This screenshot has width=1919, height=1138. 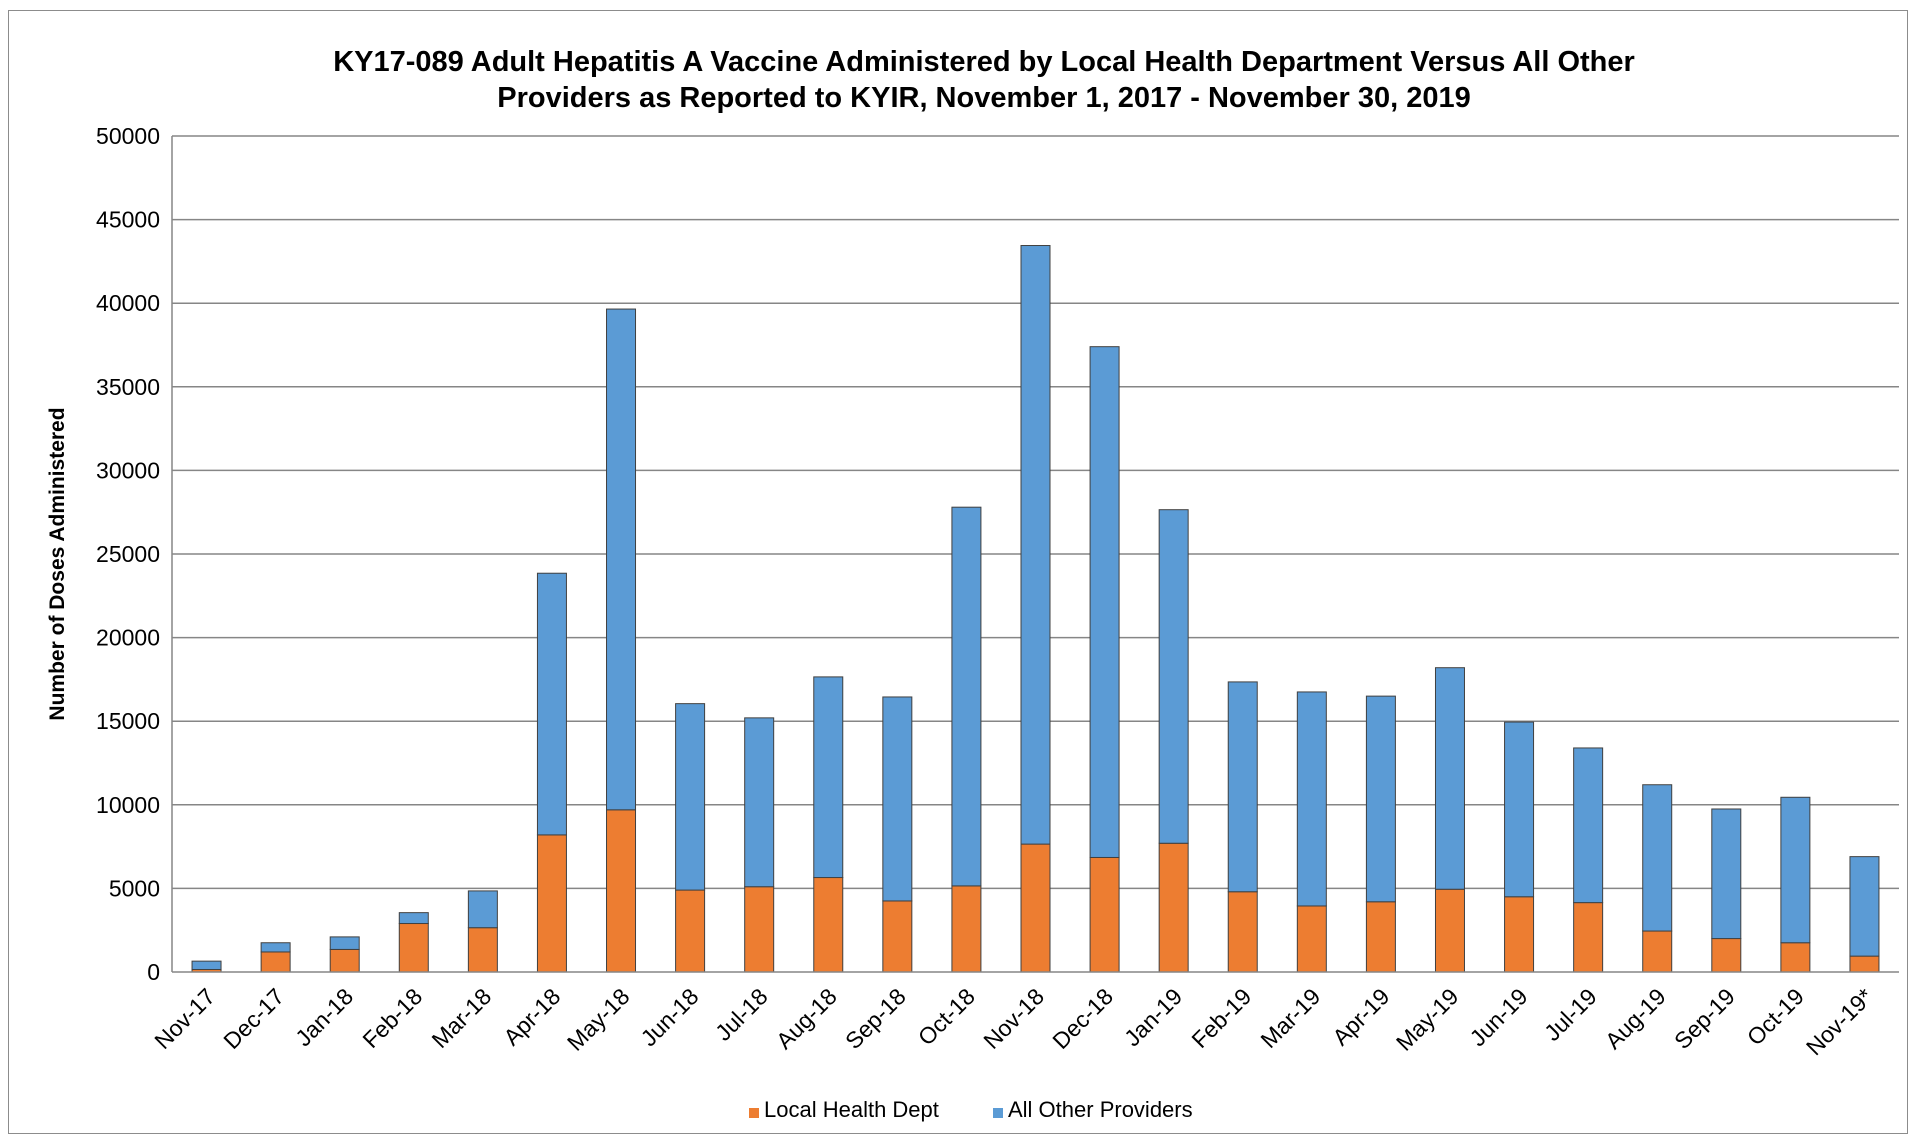 I want to click on y-tick-label: 20000, so click(x=128, y=638).